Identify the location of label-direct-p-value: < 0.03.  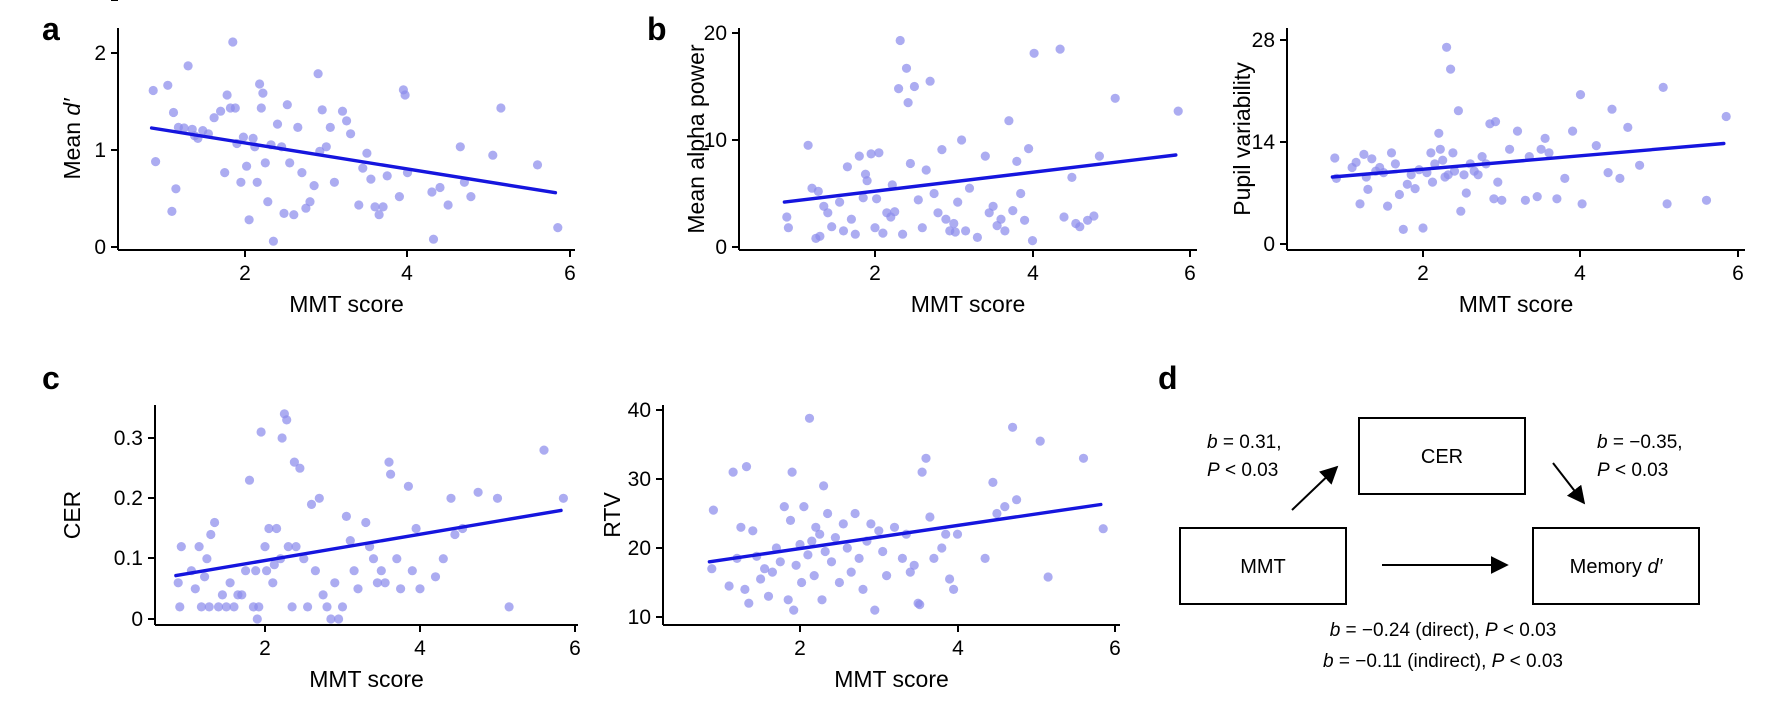
(1527, 630).